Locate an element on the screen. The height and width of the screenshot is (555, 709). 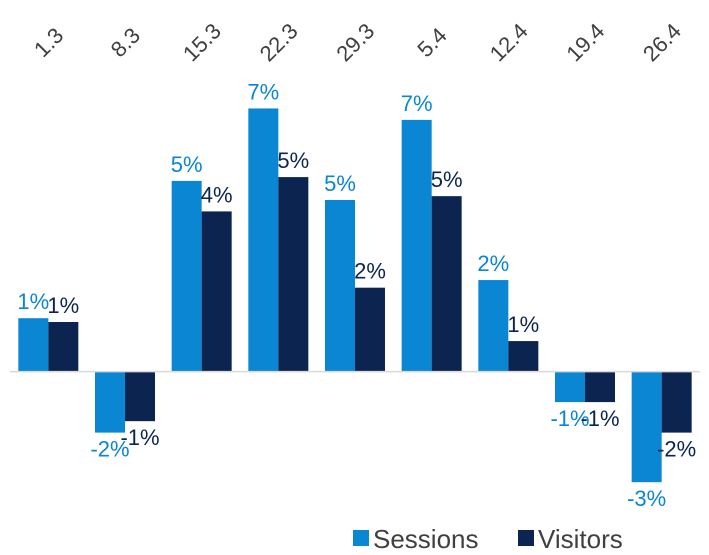
data-label-visitors-29-3: 2% is located at coordinates (370, 271).